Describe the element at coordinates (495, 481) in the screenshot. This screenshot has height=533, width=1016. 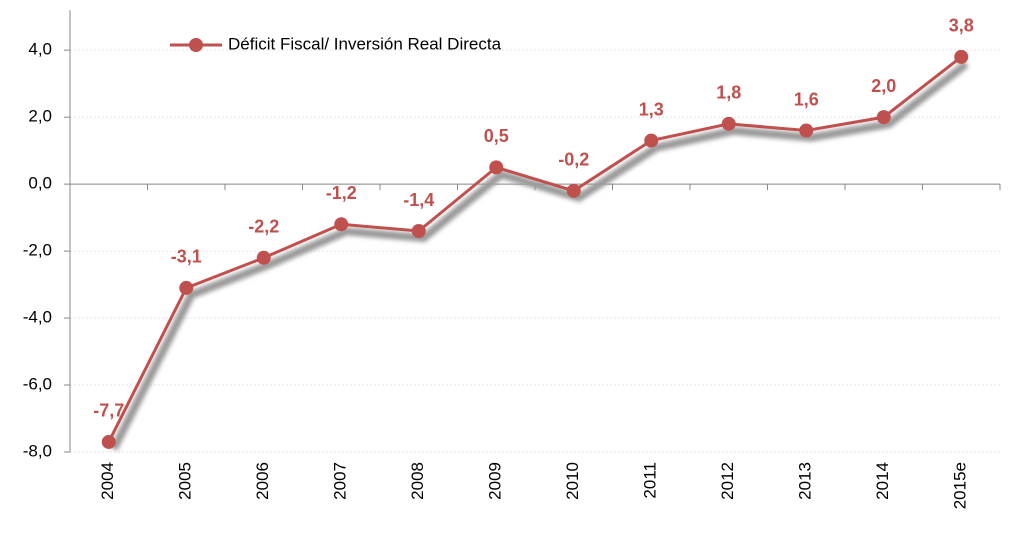
I see `x-tick-label: 2009` at that location.